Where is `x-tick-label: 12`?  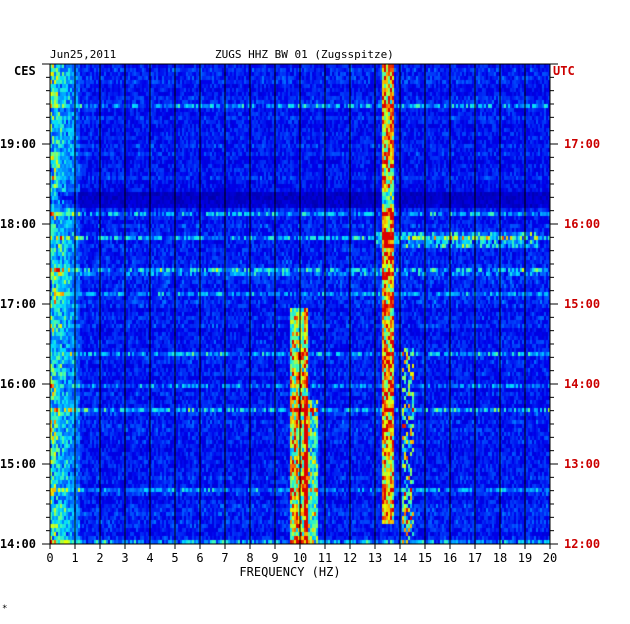
x-tick-label: 12 is located at coordinates (350, 558).